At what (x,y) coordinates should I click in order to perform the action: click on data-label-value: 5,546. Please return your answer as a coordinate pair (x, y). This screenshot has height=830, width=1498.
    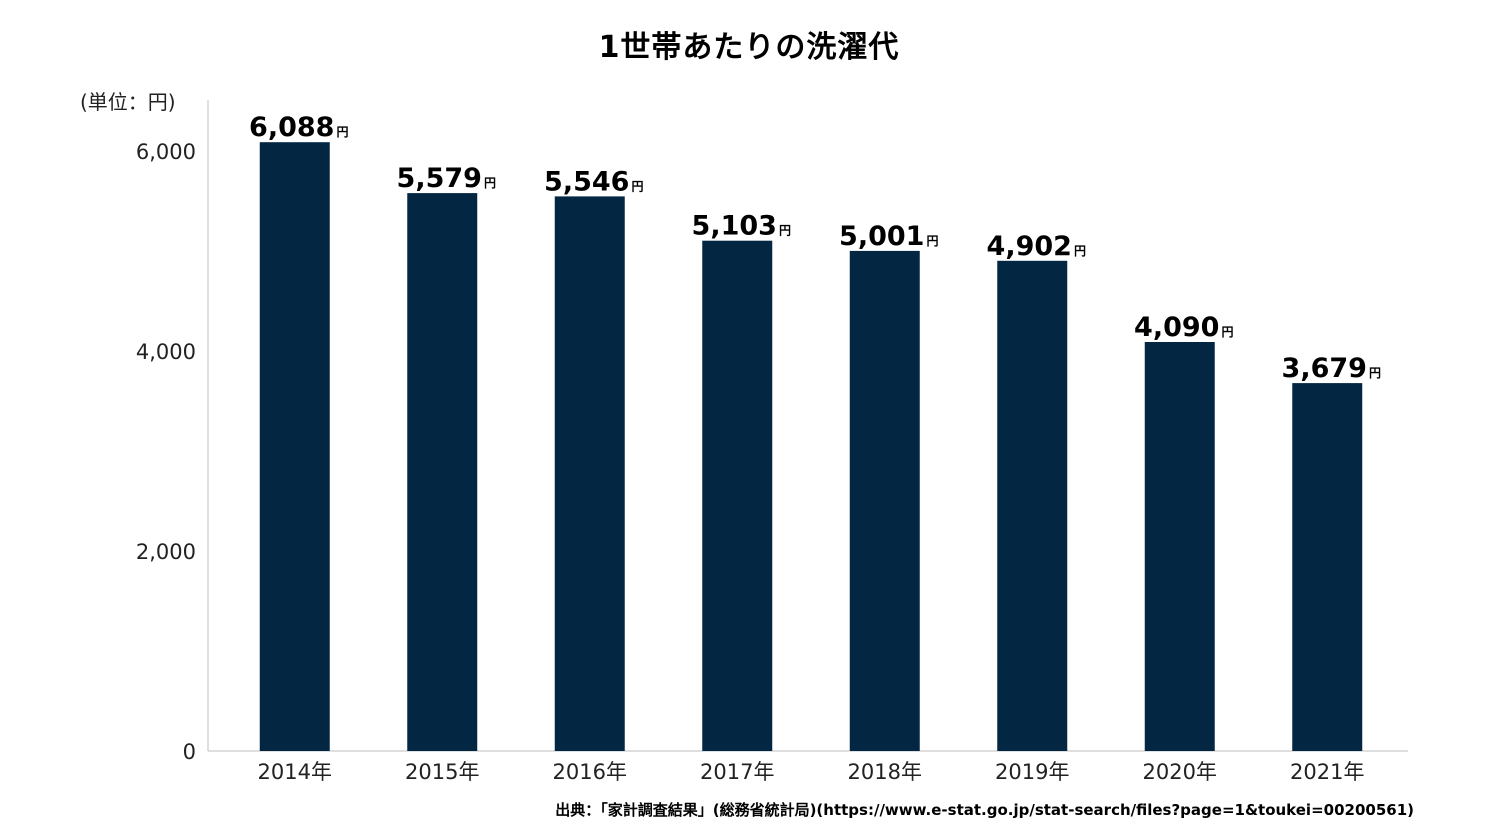
    Looking at the image, I should click on (586, 181).